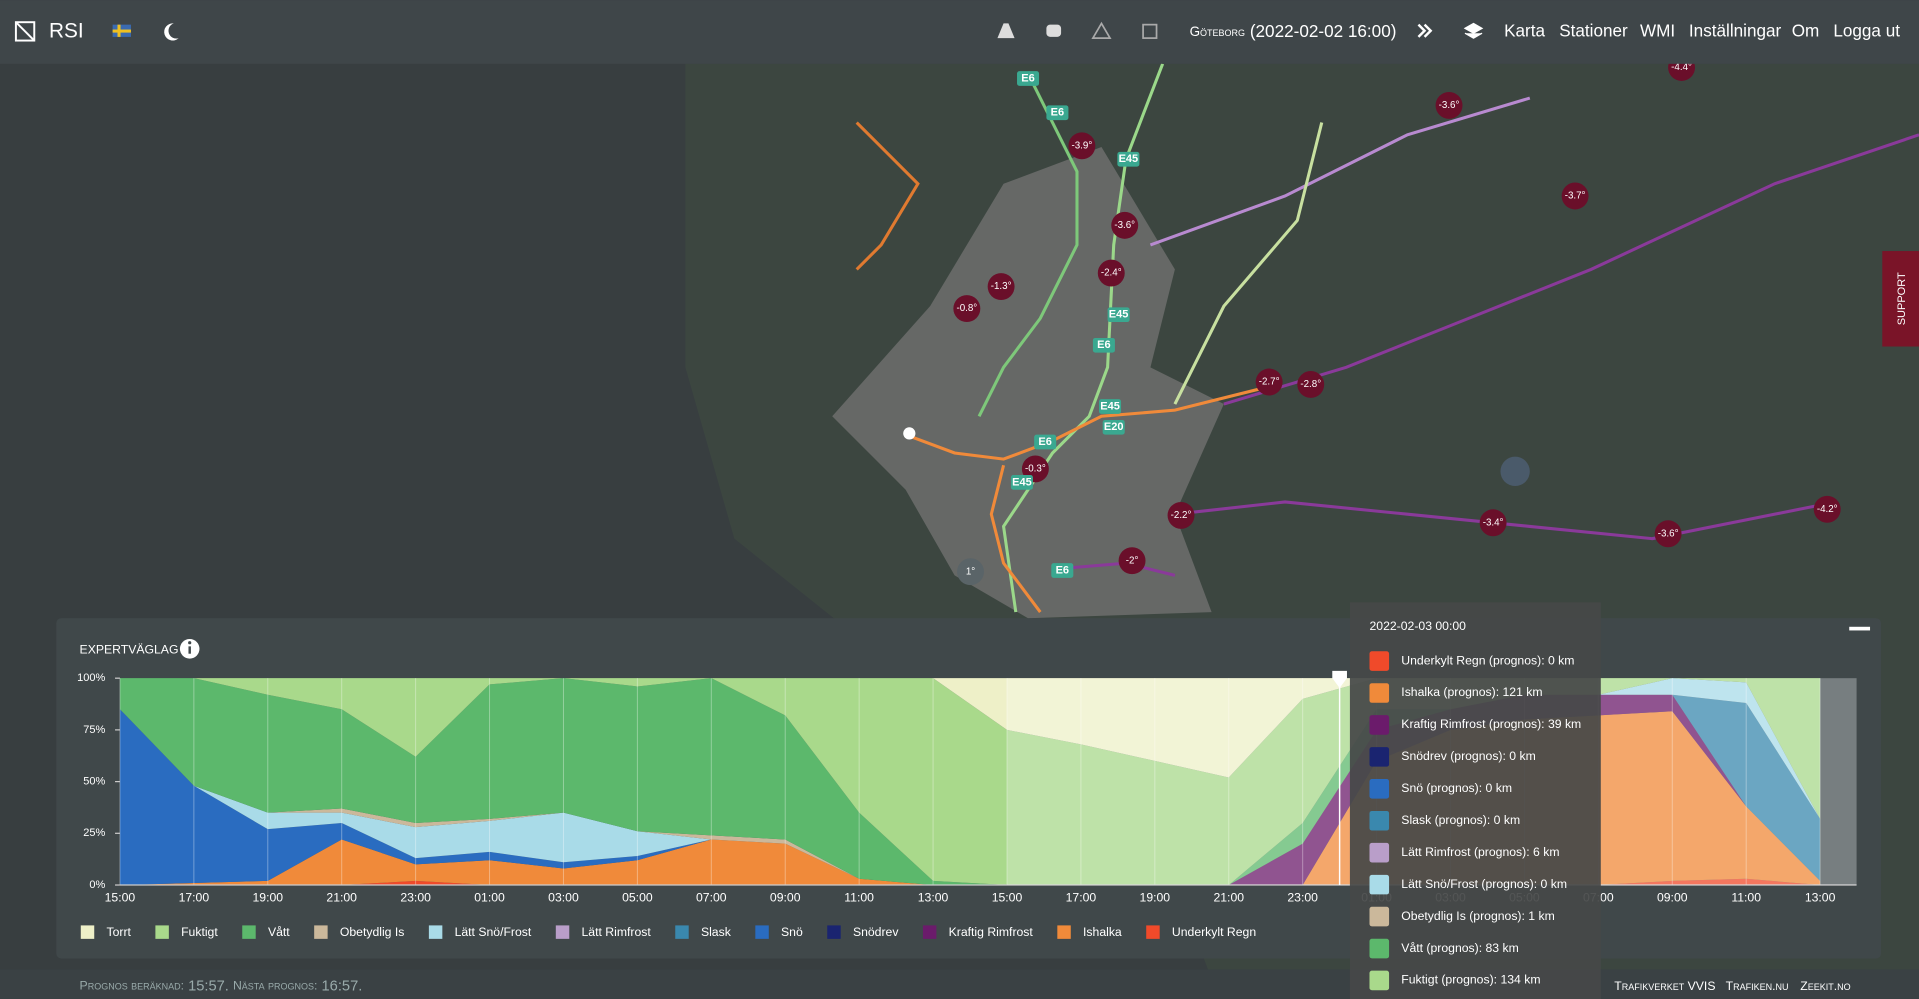  Describe the element at coordinates (792, 932) in the screenshot. I see `legend-label: Snö` at that location.